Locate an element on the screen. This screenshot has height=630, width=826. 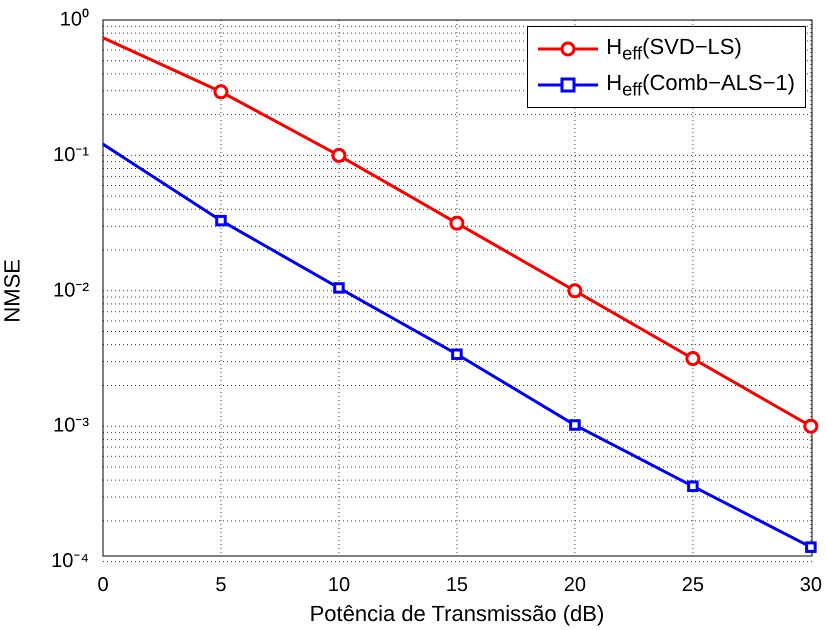
y-axis-title: NMSE is located at coordinates (12, 291).